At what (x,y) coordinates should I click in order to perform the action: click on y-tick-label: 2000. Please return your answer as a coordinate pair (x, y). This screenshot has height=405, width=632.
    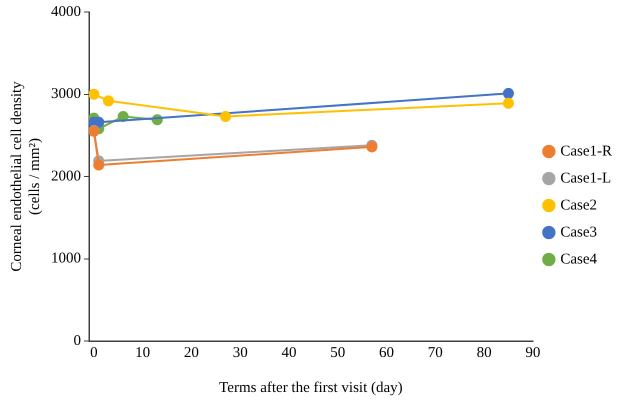
    Looking at the image, I should click on (66, 176).